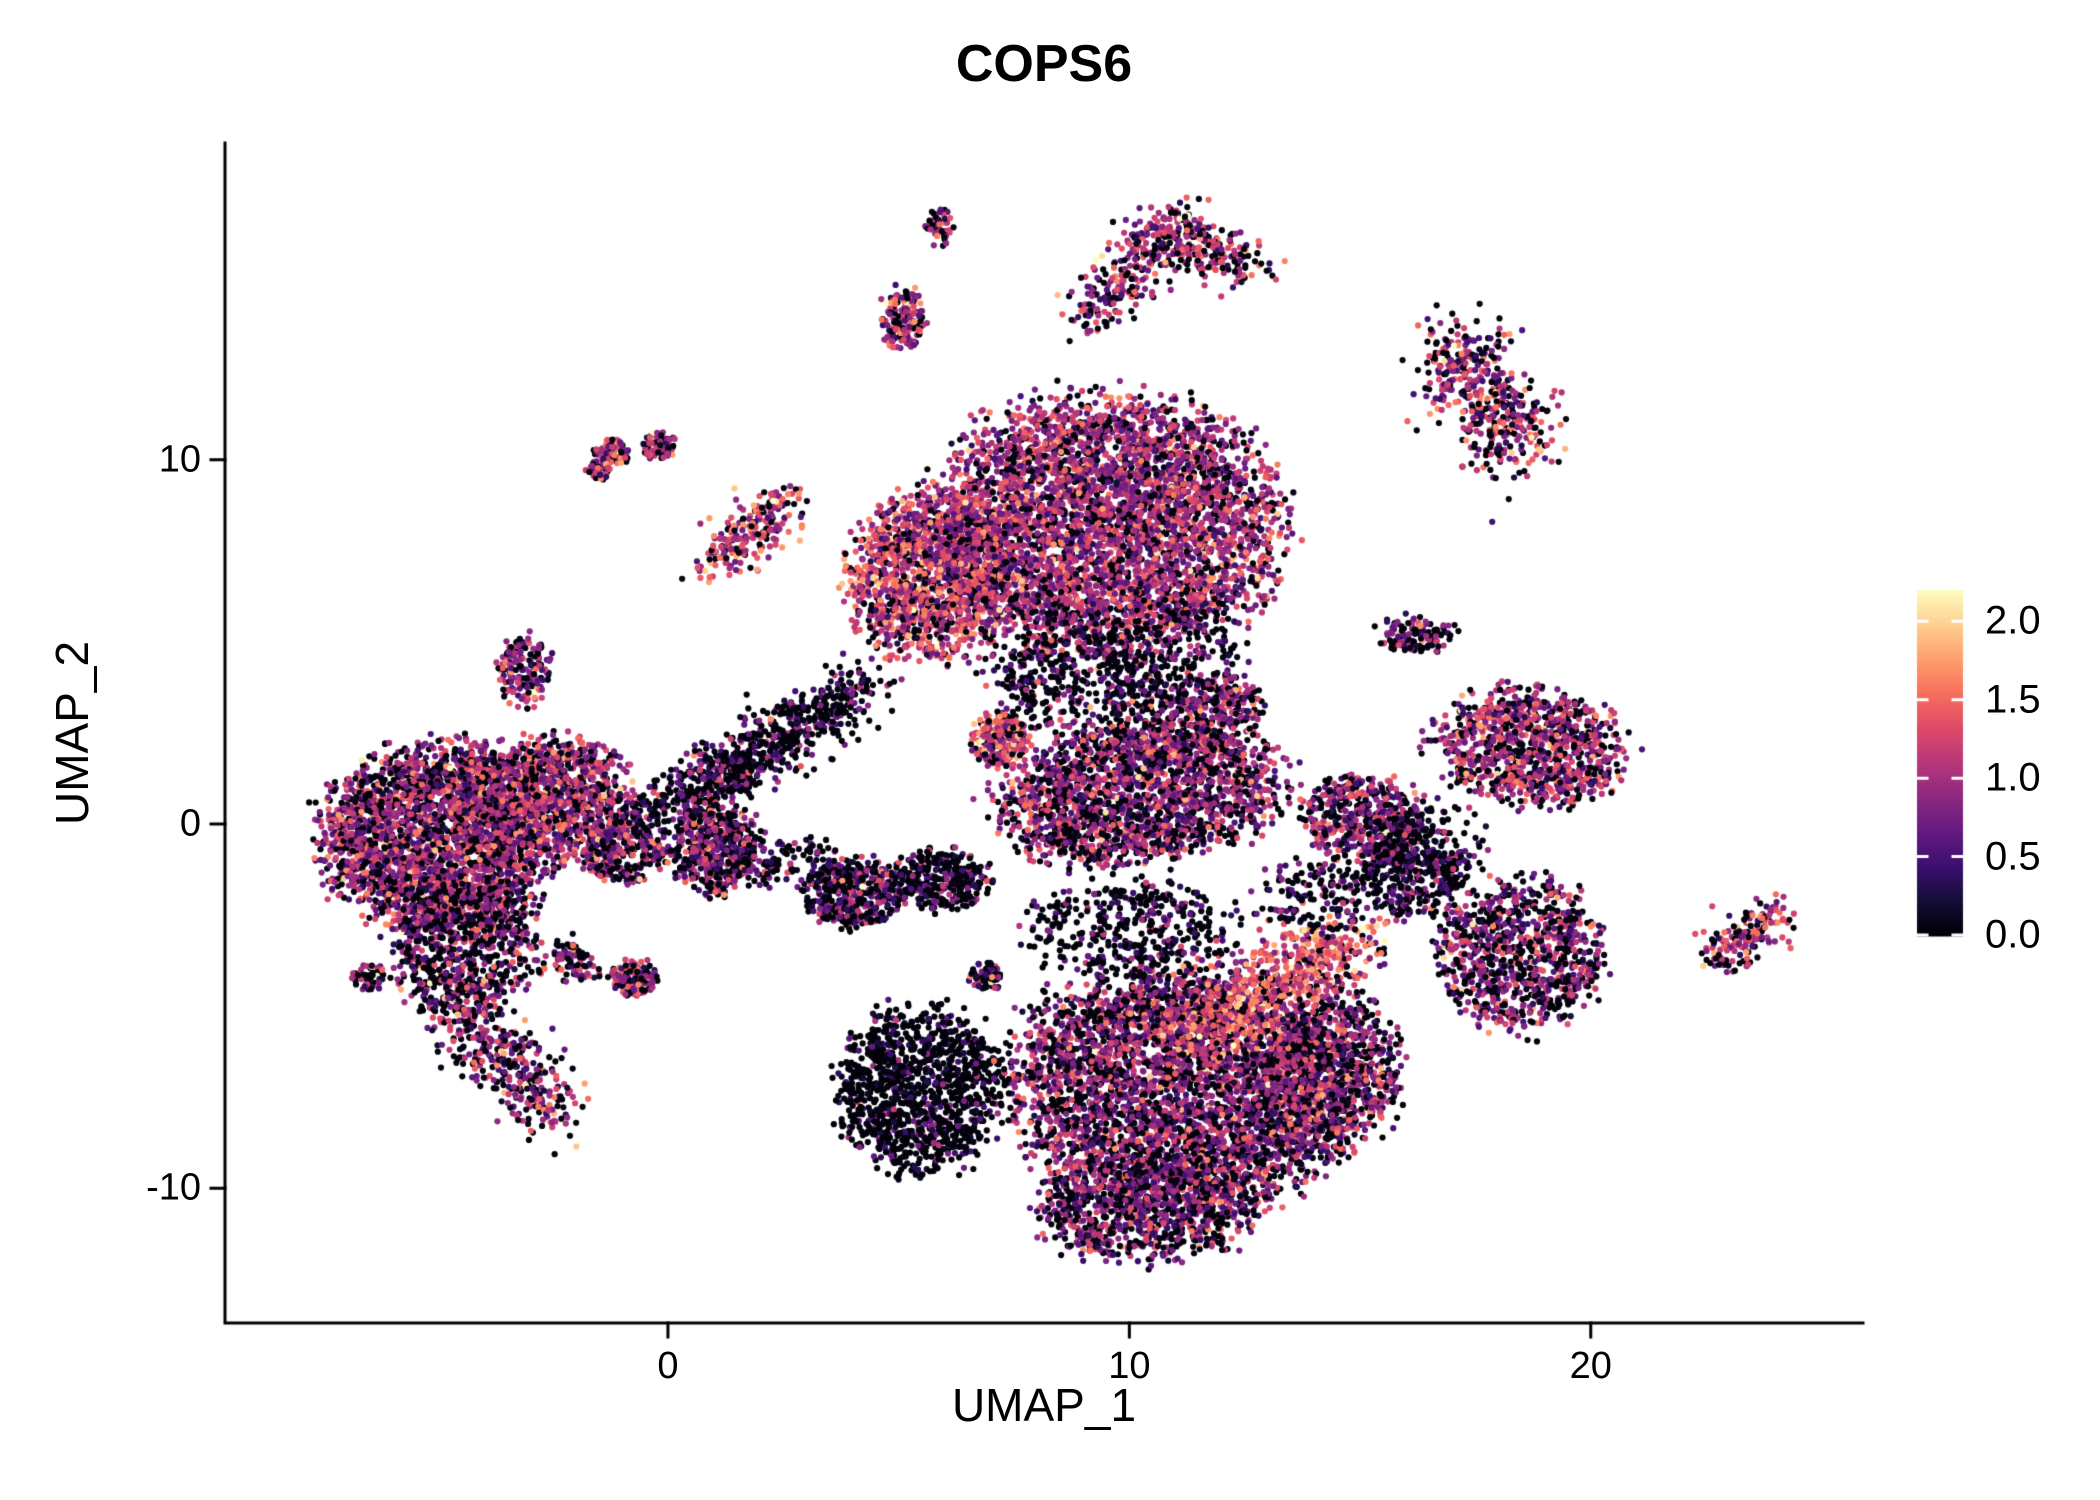  Describe the element at coordinates (1129, 1366) in the screenshot. I see `x-tick-label: 10` at that location.